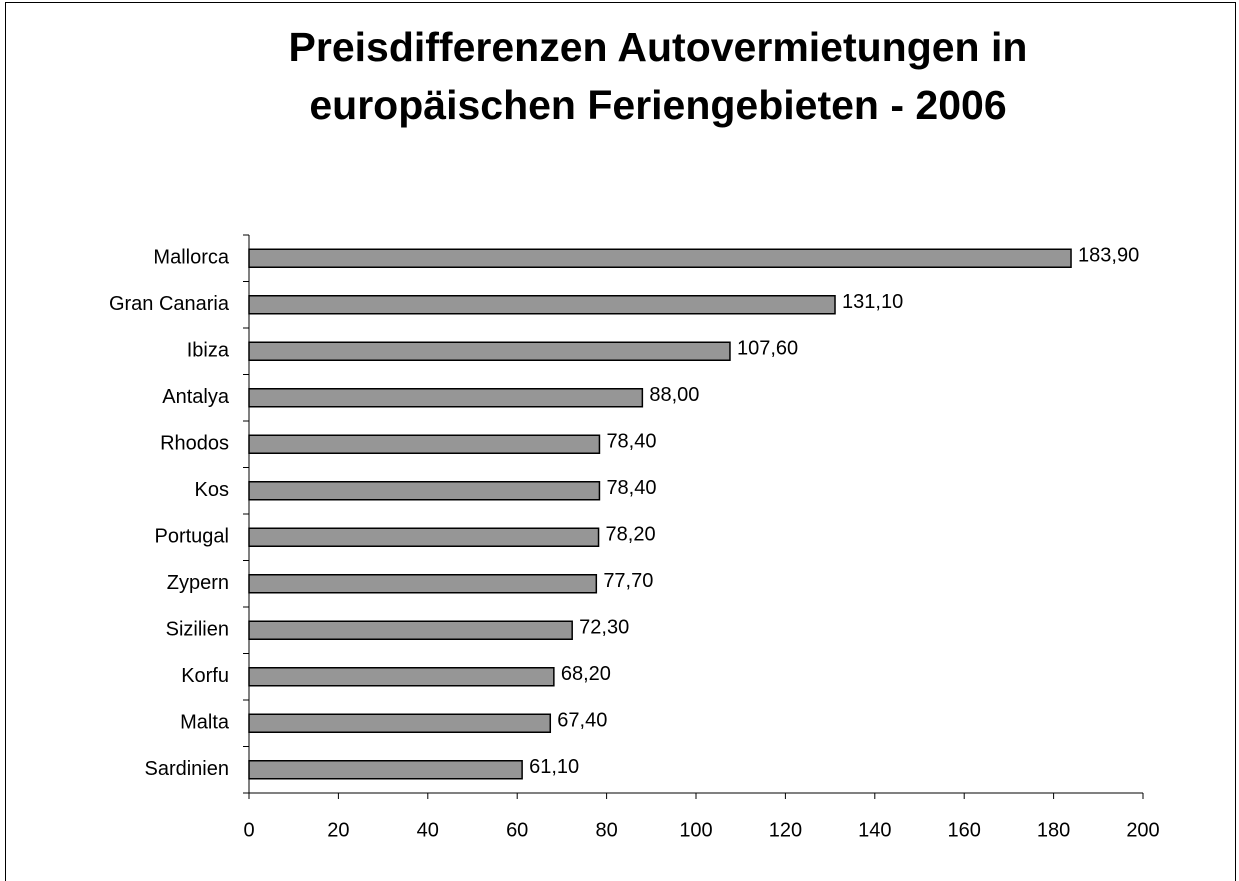 Image resolution: width=1239 pixels, height=881 pixels. Describe the element at coordinates (196, 397) in the screenshot. I see `y-tick-label: Antalya` at that location.